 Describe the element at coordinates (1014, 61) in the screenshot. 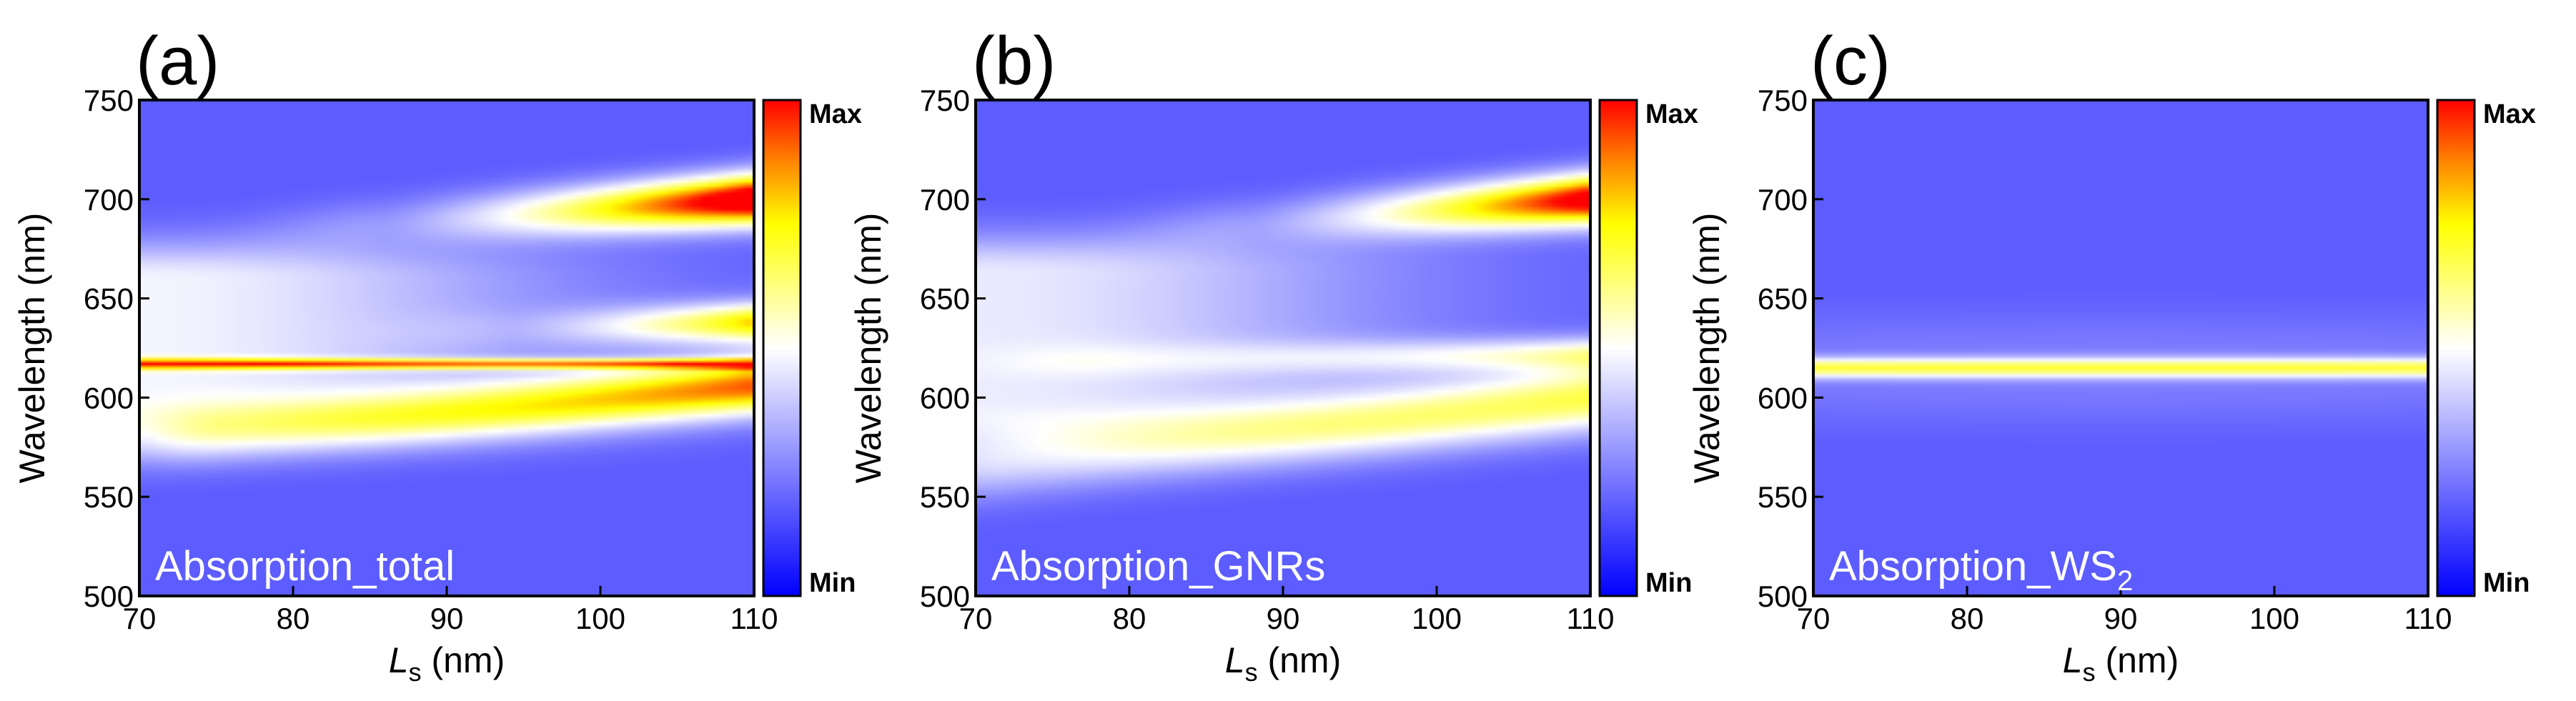

I see `panel-label: (b)` at that location.